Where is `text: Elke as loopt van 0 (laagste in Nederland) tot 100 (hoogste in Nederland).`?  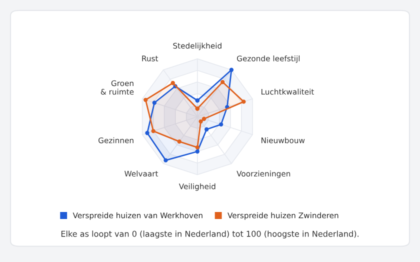 text: Elke as loopt van 0 (laagste in Nederland) tot 100 (hoogste in Nederland). is located at coordinates (209, 234).